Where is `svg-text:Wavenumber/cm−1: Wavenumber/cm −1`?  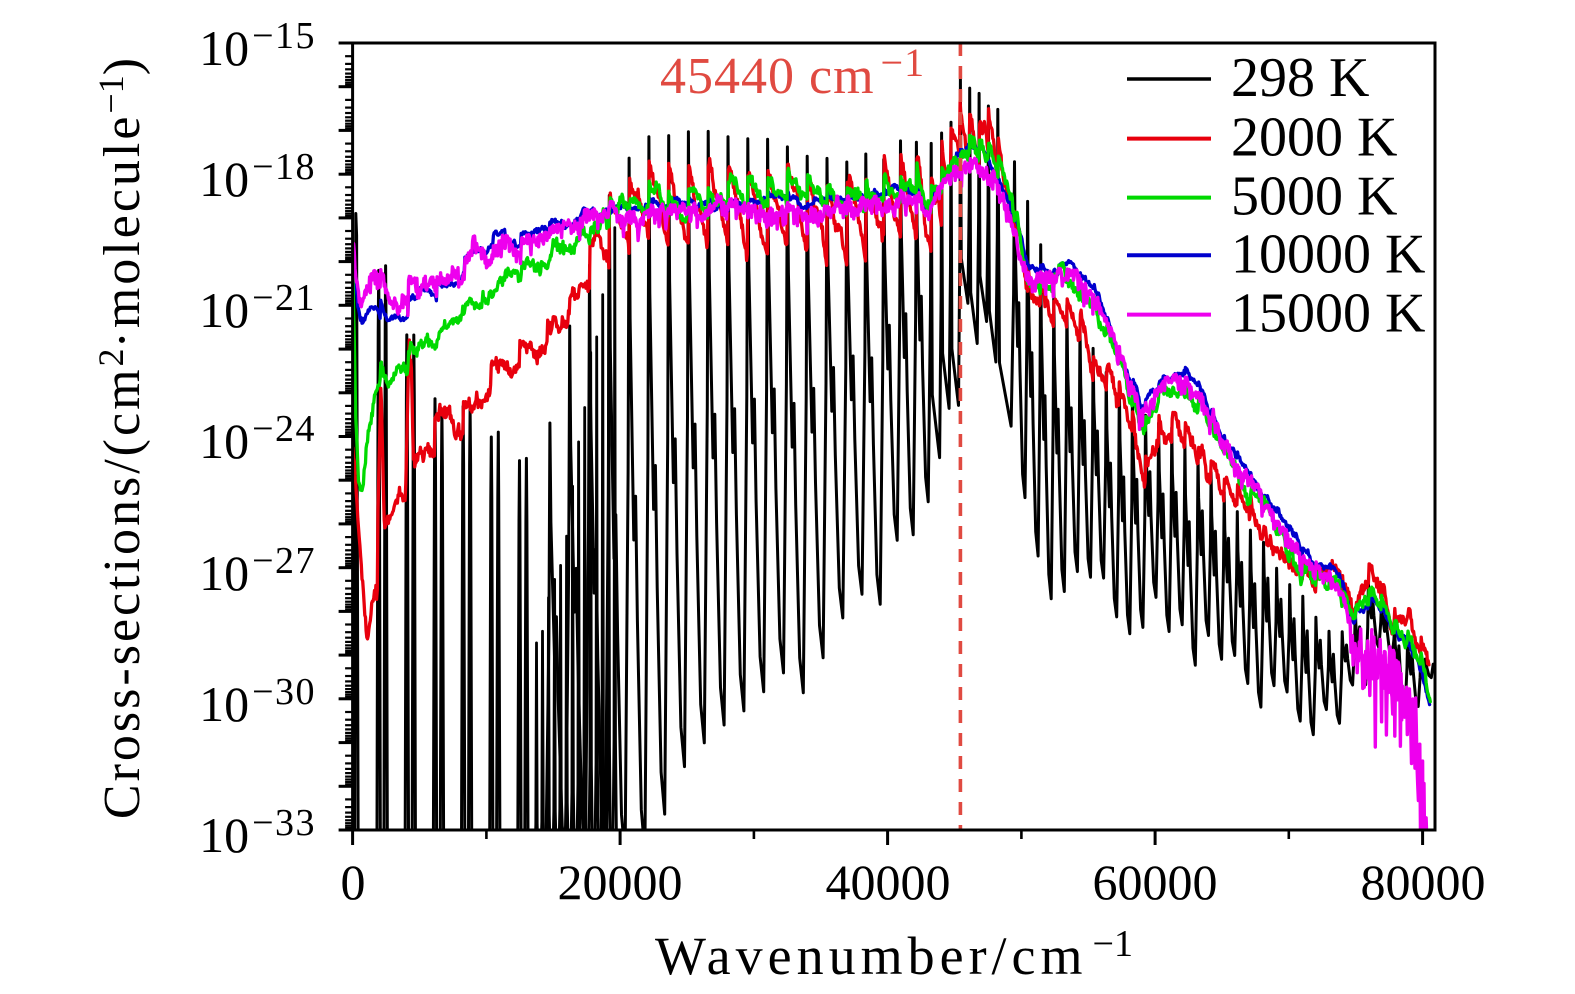
svg-text:Wavenumber/cm−1: Wavenumber/cm −1 is located at coordinates (894, 954).